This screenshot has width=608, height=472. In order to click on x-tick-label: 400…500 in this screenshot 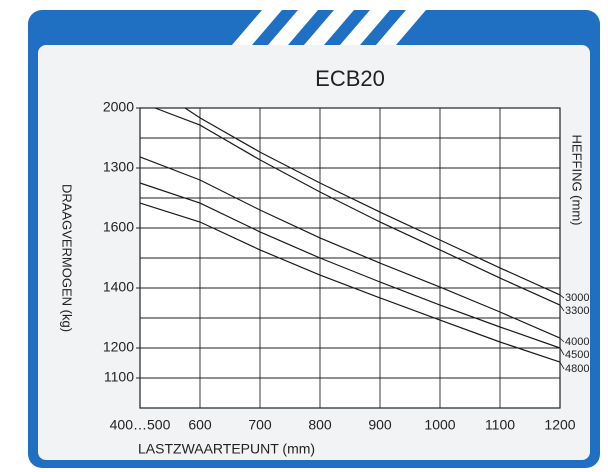, I will do `click(140, 425)`.